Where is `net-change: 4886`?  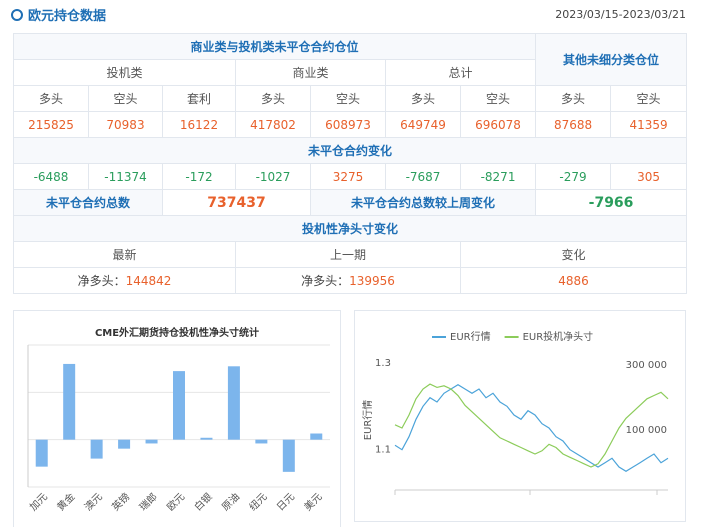
net-change: 4886 is located at coordinates (573, 280).